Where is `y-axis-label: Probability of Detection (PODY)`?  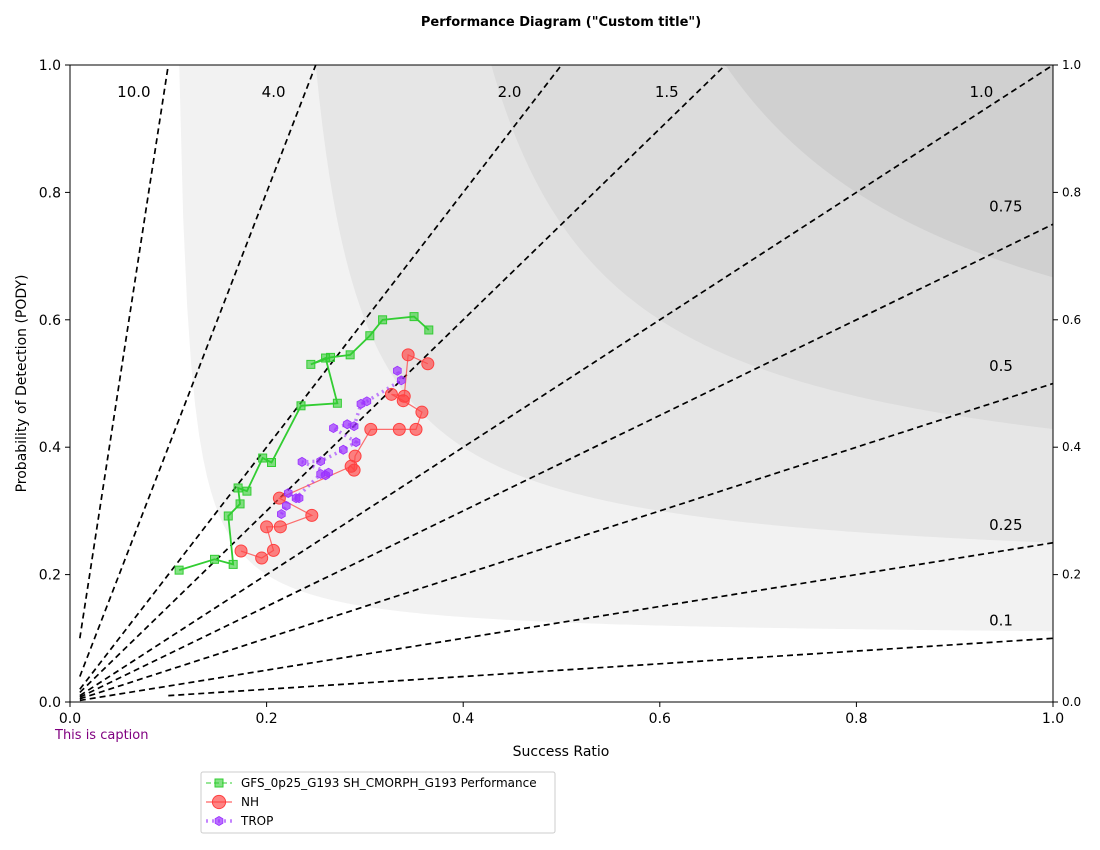
y-axis-label: Probability of Detection (PODY) is located at coordinates (22, 384).